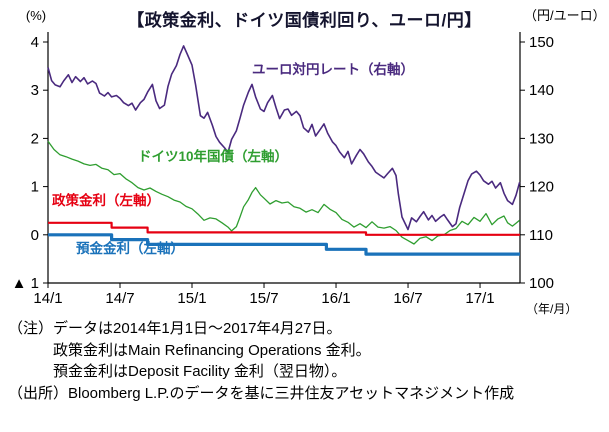 This screenshot has width=609, height=432. What do you see at coordinates (25, 283) in the screenshot?
I see `left-tick-label: ▲ 1` at bounding box center [25, 283].